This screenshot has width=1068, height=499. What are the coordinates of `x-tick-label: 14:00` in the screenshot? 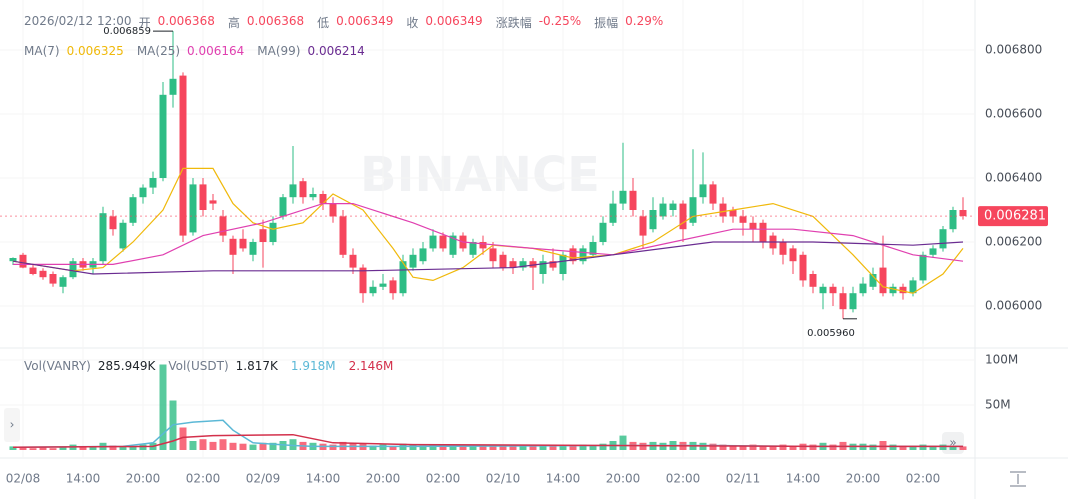 It's located at (323, 479).